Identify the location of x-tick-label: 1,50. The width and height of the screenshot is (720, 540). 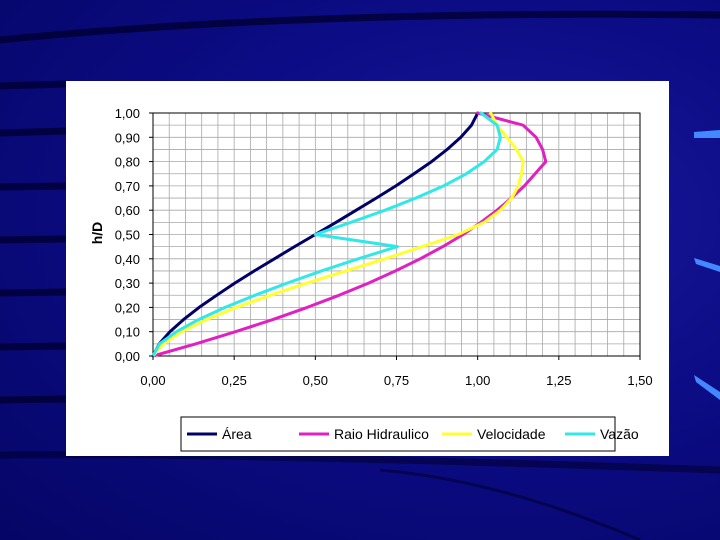
(639, 380).